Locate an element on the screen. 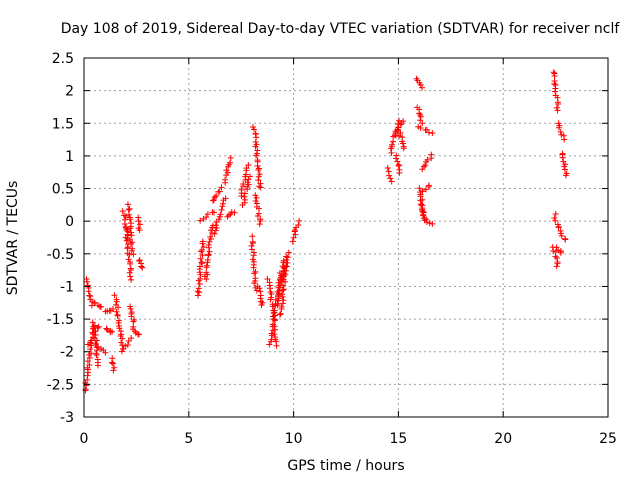  y-tick-label: -2 is located at coordinates (67, 353).